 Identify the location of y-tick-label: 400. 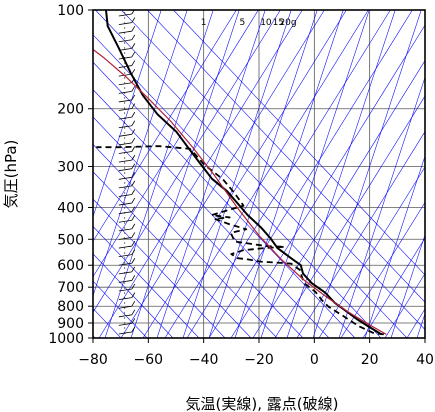
(70, 208).